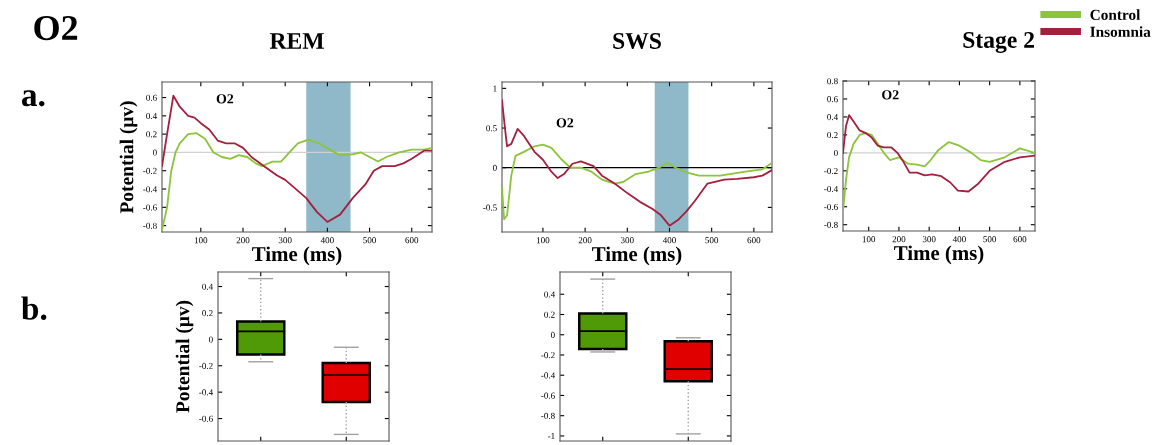  I want to click on legend-label: Insomnia, so click(1120, 32).